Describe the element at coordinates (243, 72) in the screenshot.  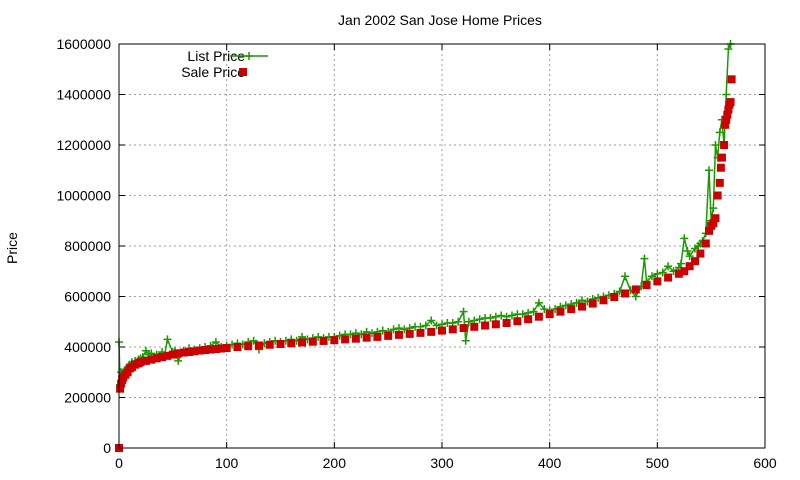
I see `legend-marker-sale-price` at that location.